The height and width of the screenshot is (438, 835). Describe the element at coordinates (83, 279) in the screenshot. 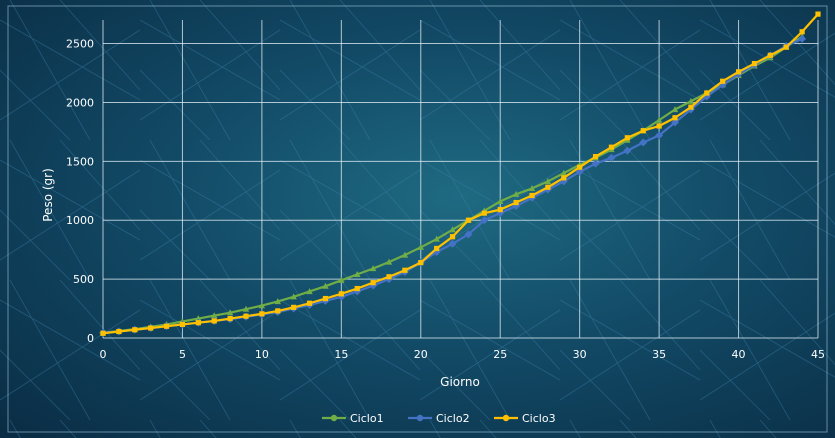

I see `y-tick-label: 500` at that location.